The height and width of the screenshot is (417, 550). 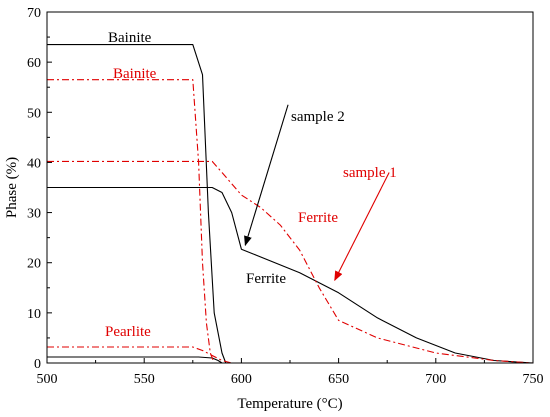 I want to click on annotation-label: Pearlite, so click(x=128, y=332).